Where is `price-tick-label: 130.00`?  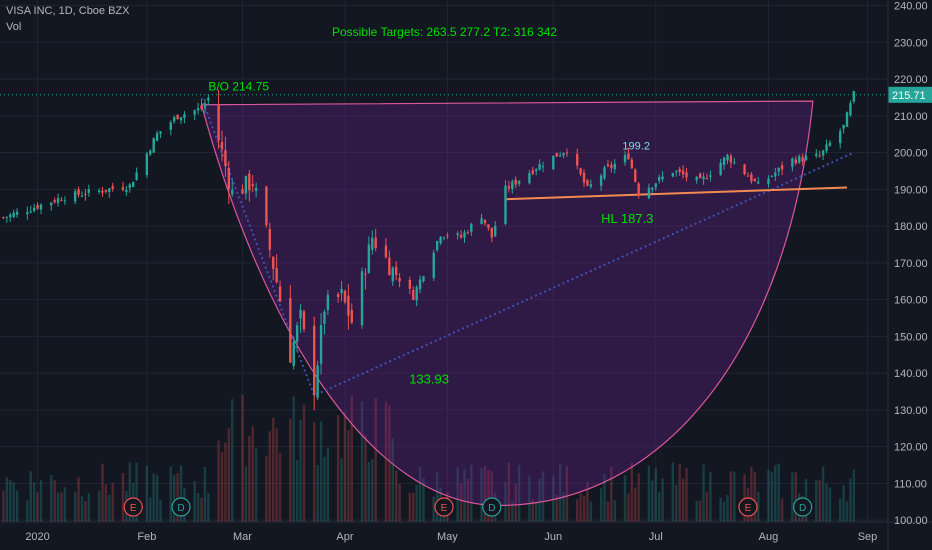 price-tick-label: 130.00 is located at coordinates (911, 411).